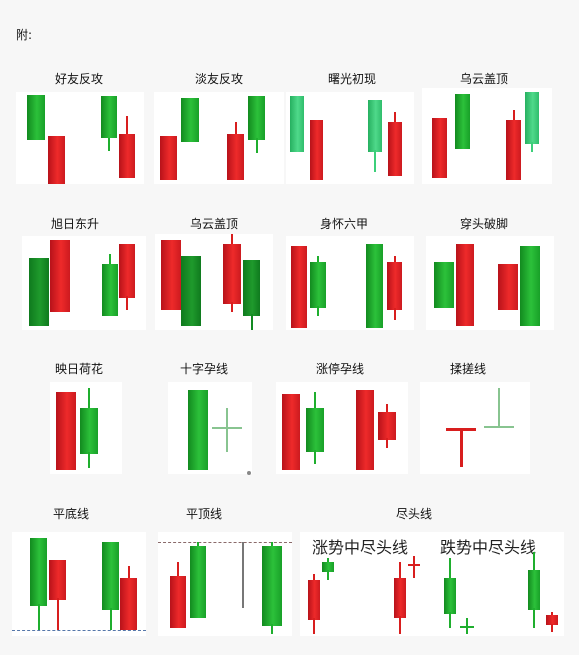 Image resolution: width=579 pixels, height=655 pixels. I want to click on pattern-label-2: 淡友反攻, so click(219, 79).